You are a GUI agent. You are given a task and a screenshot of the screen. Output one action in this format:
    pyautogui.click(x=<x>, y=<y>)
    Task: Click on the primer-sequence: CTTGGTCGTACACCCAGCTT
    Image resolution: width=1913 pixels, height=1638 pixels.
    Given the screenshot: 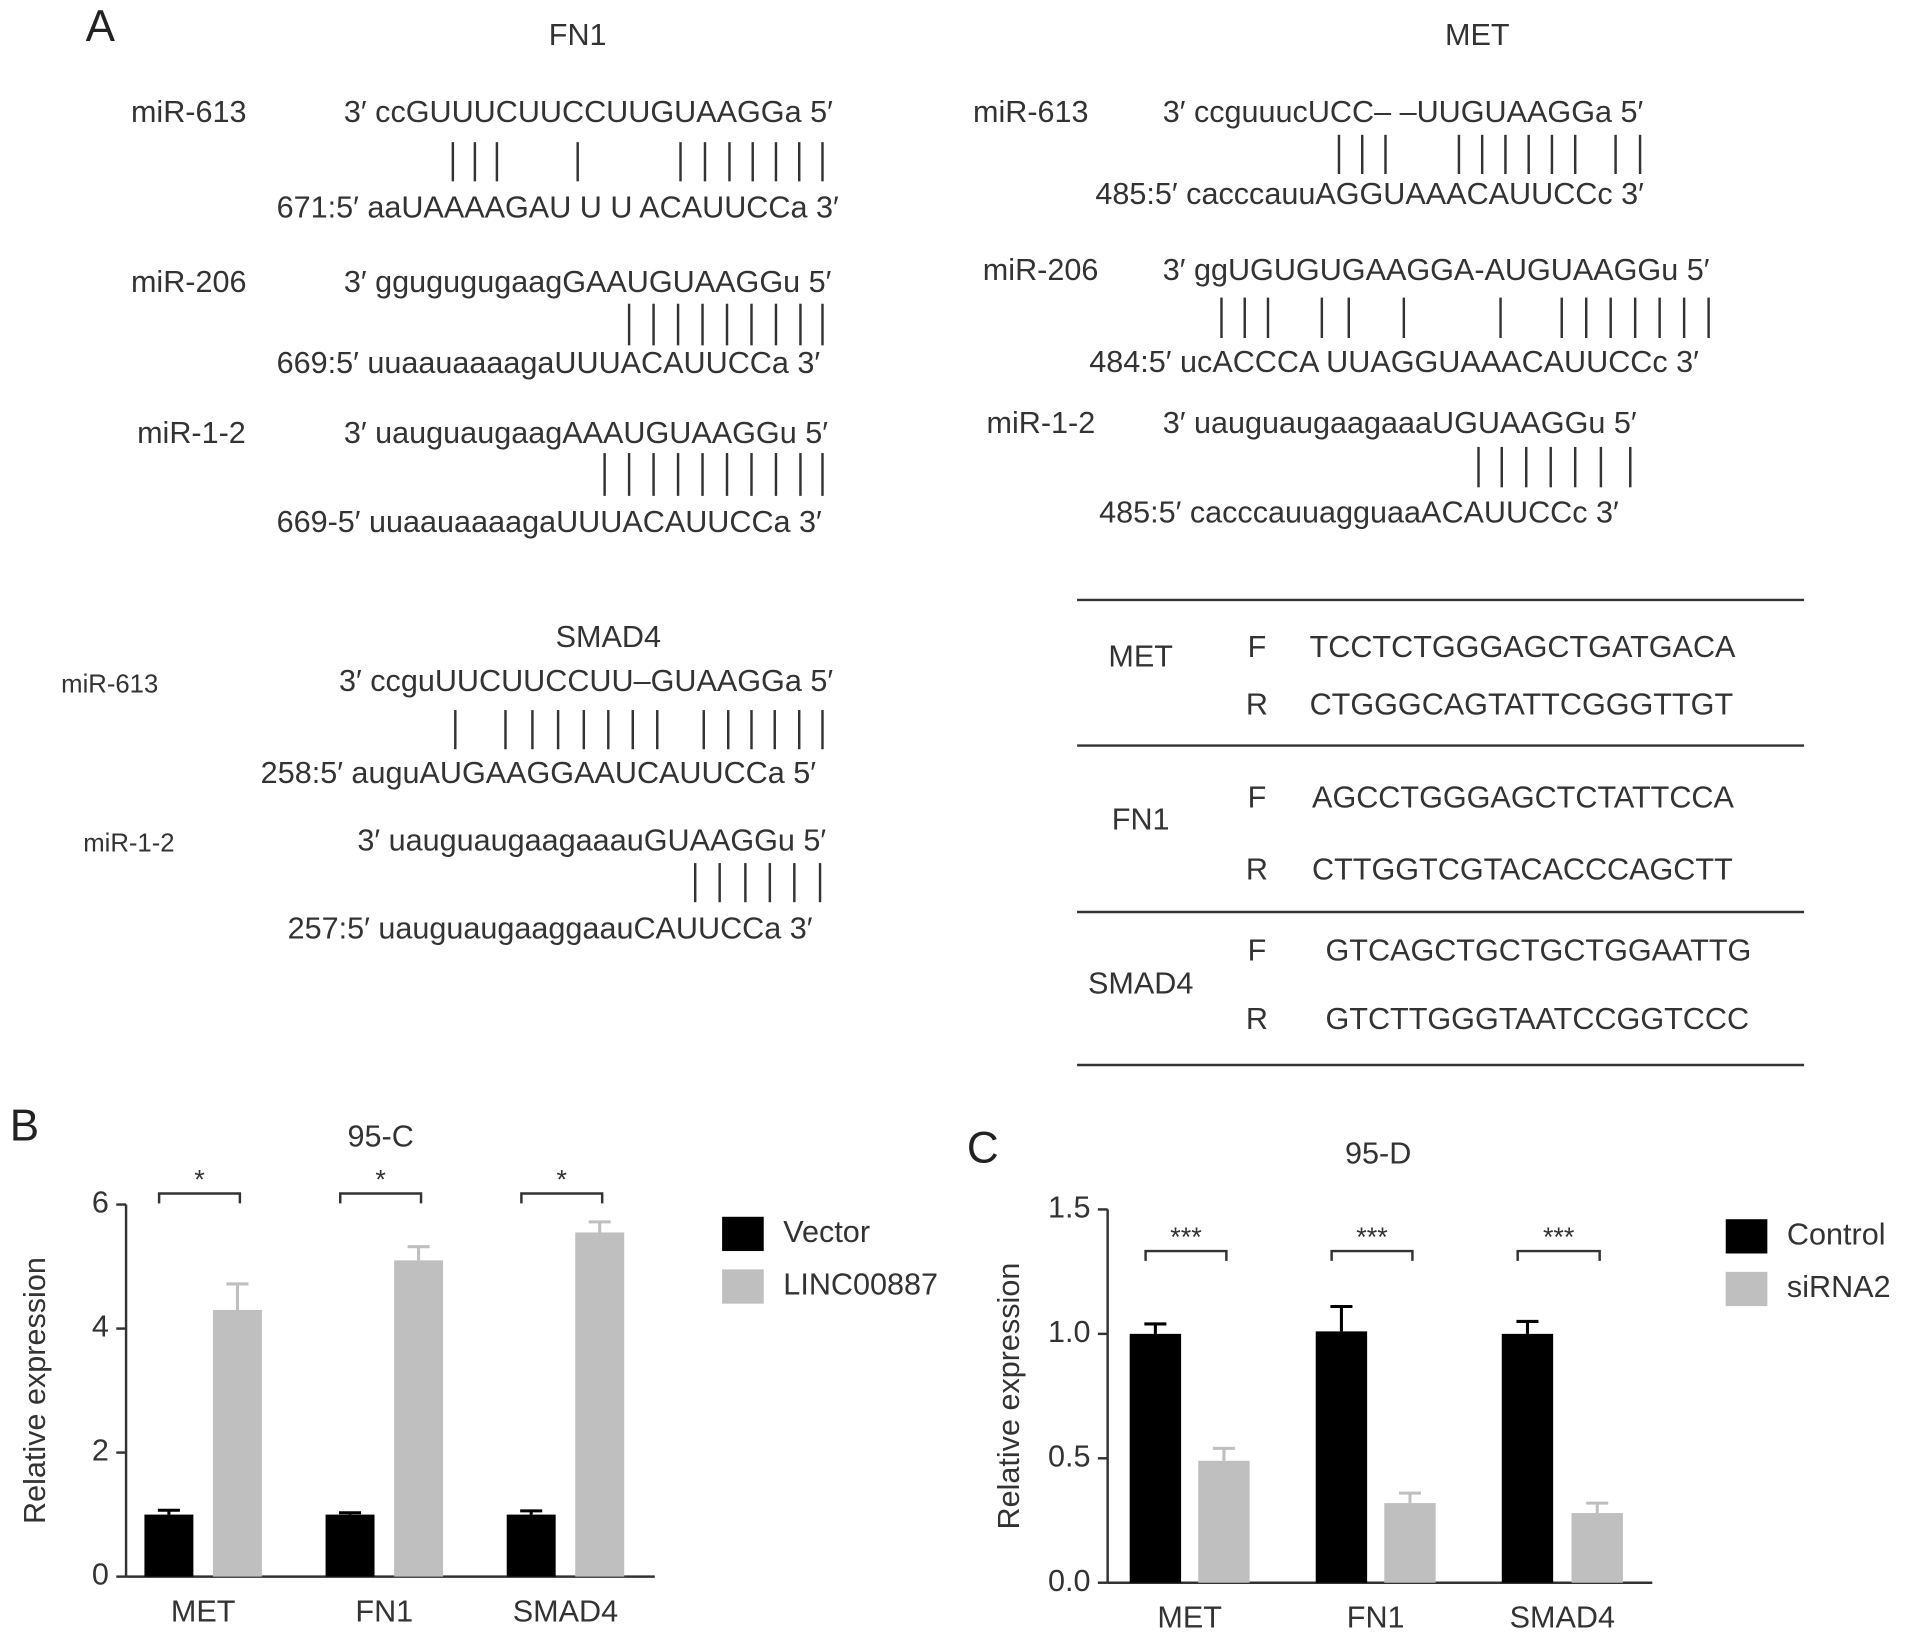 What is the action you would take?
    pyautogui.click(x=1522, y=870)
    